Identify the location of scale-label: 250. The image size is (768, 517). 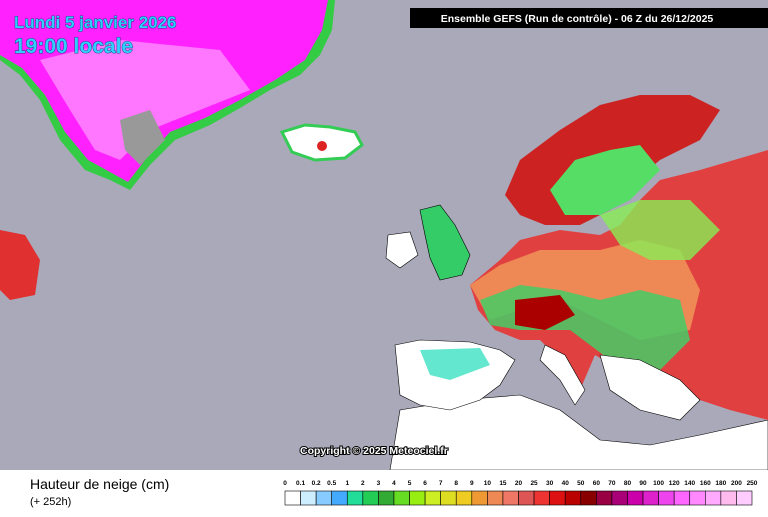
(752, 483).